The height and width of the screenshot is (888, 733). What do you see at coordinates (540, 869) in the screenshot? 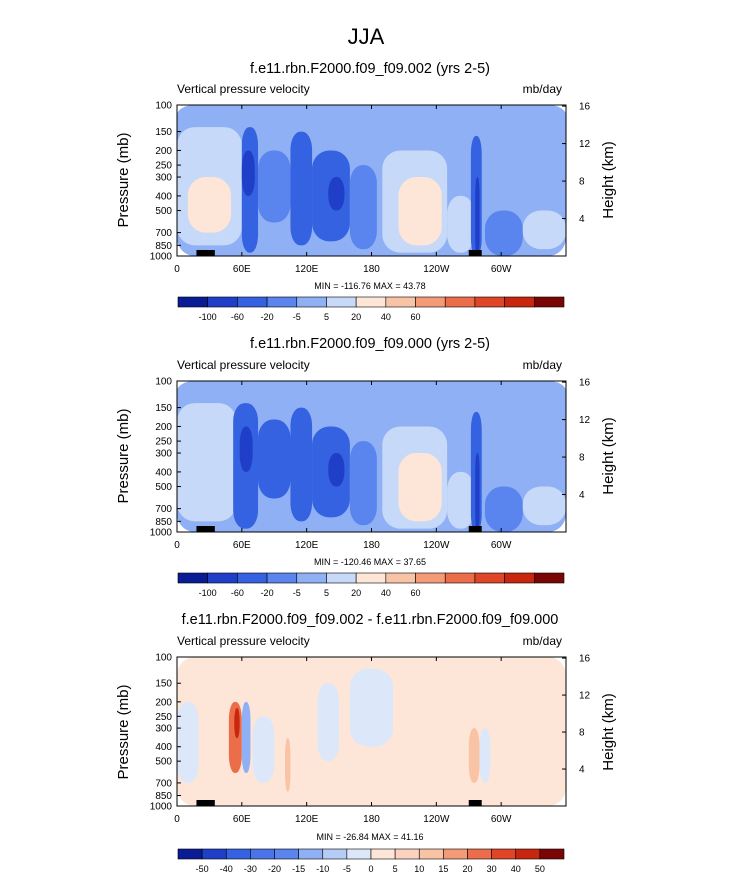
I see `colorbar-label: 50` at bounding box center [540, 869].